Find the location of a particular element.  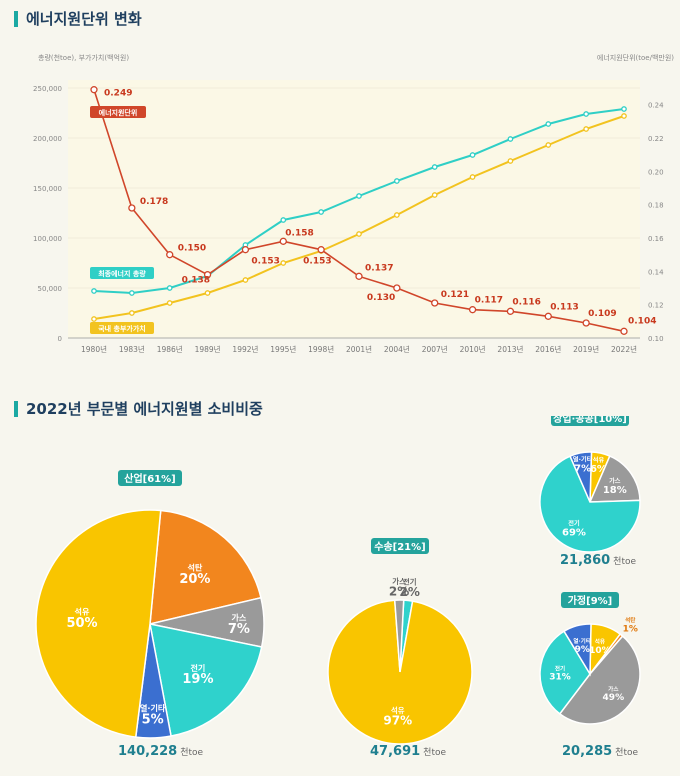

y-left-tick-label: 50,000 is located at coordinates (50, 289).